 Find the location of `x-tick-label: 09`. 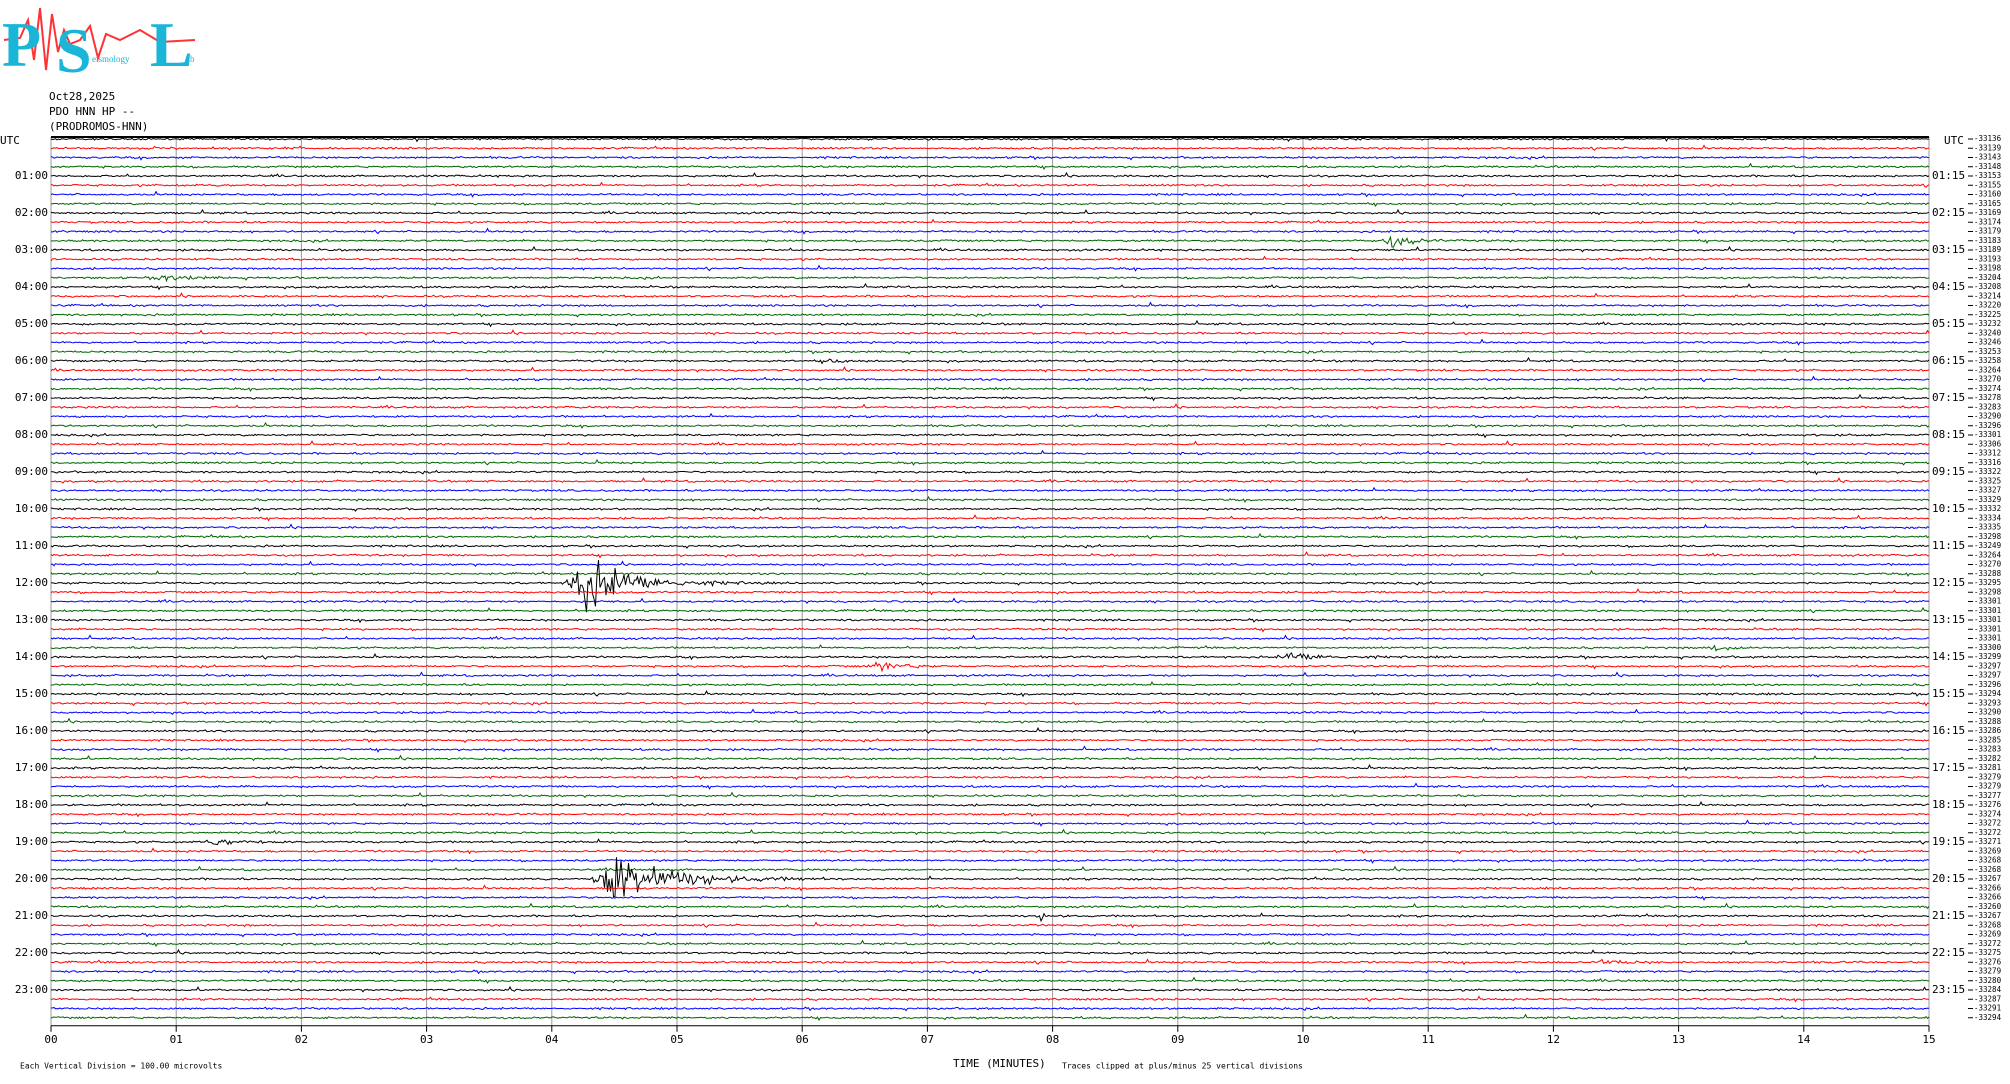

x-tick-label: 09 is located at coordinates (1177, 1039).